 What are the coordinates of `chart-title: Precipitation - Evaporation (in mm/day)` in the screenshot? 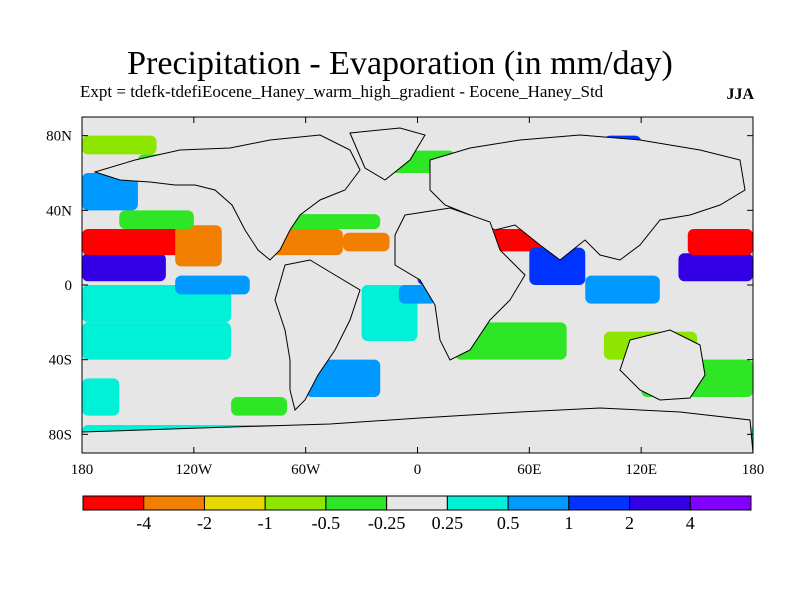 It's located at (400, 63).